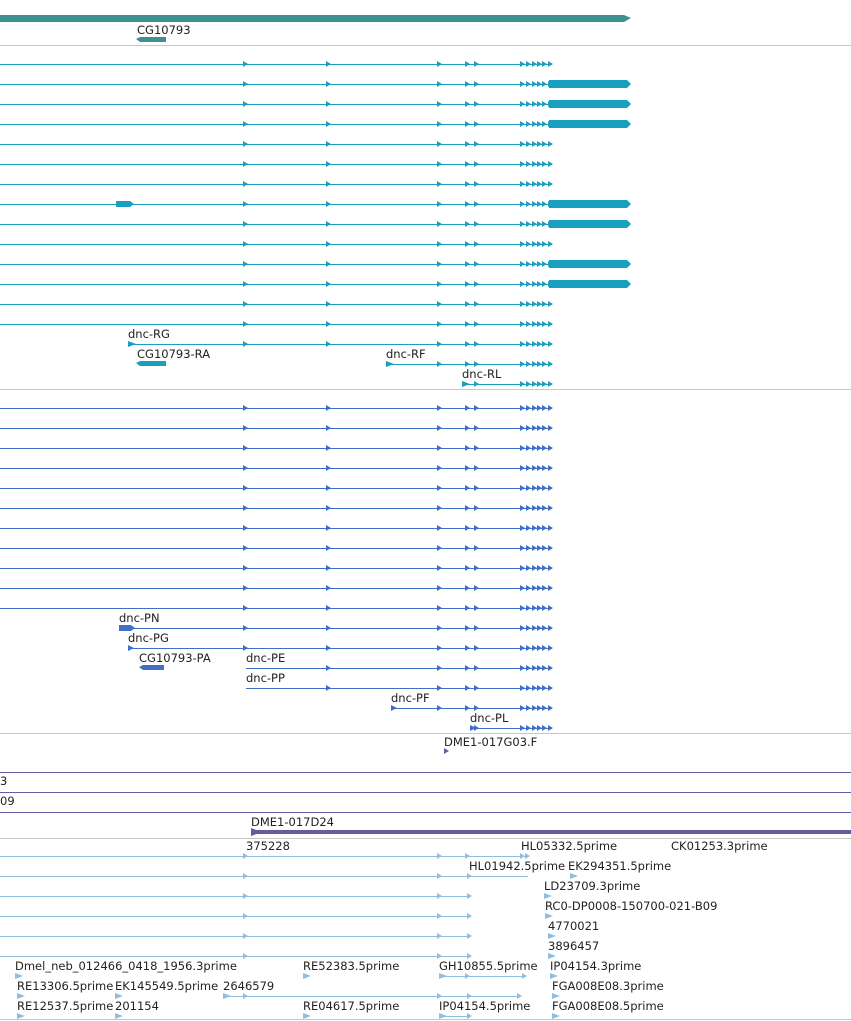  What do you see at coordinates (127, 628) in the screenshot?
I see `protein-head-block` at bounding box center [127, 628].